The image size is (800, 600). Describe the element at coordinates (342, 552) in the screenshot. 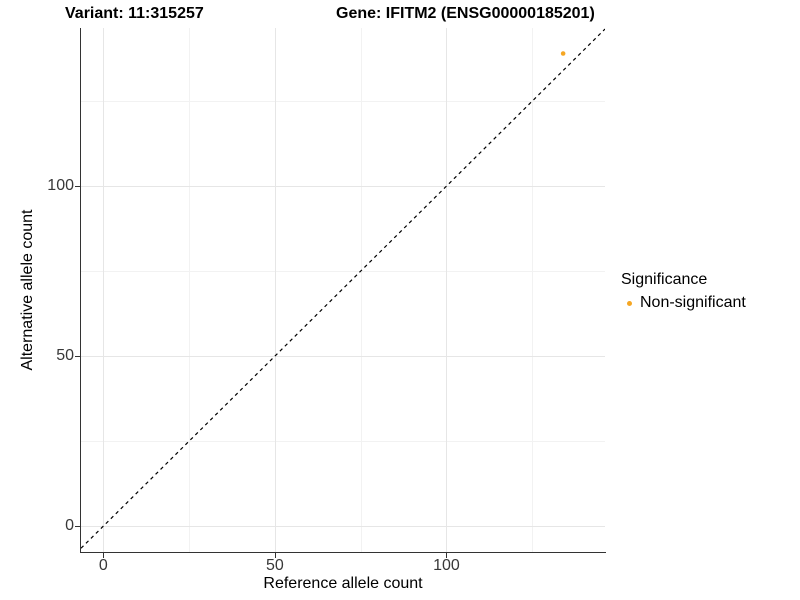

I see `x-axis-line` at that location.